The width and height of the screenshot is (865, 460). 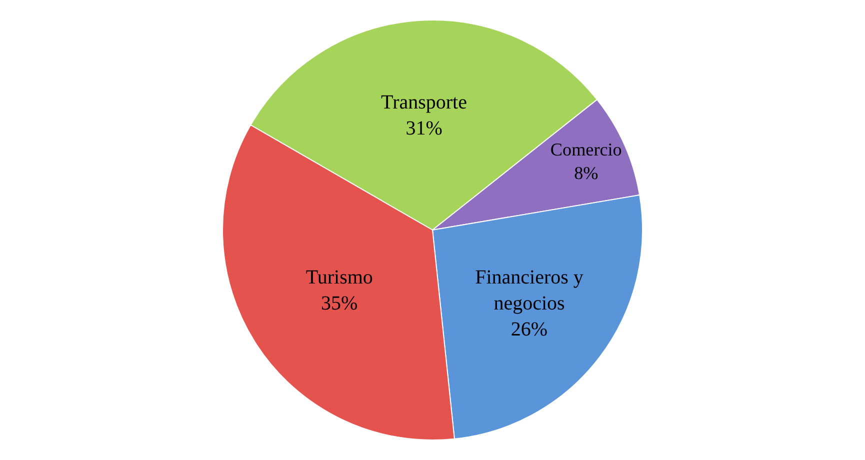 What do you see at coordinates (424, 128) in the screenshot?
I see `data-label: 31%` at bounding box center [424, 128].